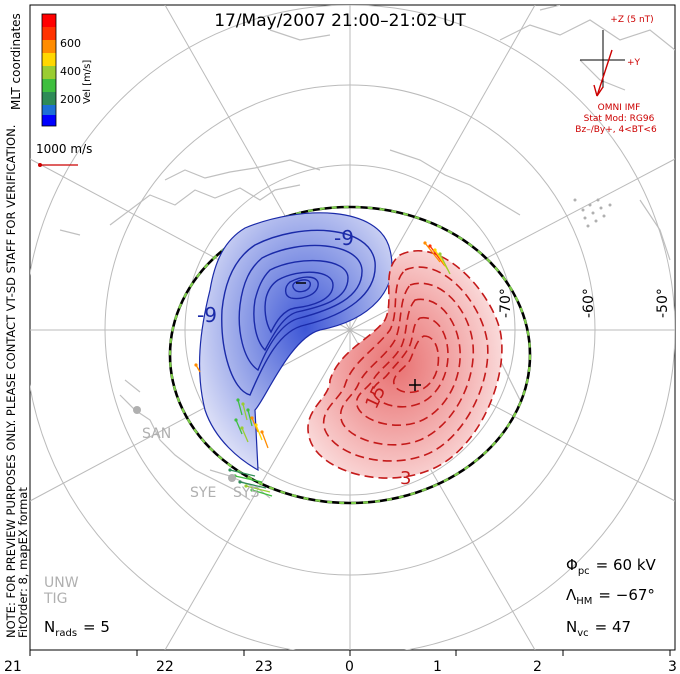  I want to click on colorbar-tick-200: 200, so click(70, 99).